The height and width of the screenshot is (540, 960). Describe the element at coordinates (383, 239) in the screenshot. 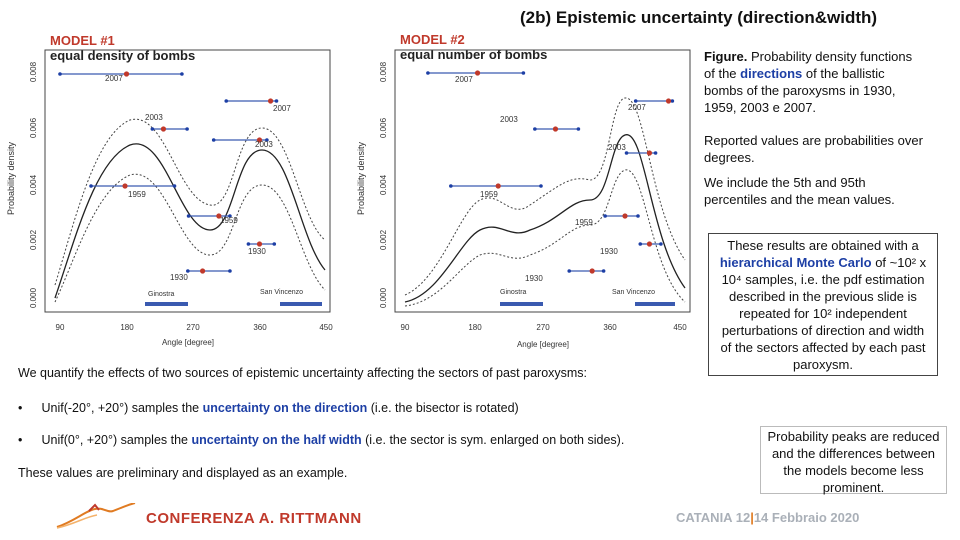

I see `plot2-ytick: 0.002` at that location.